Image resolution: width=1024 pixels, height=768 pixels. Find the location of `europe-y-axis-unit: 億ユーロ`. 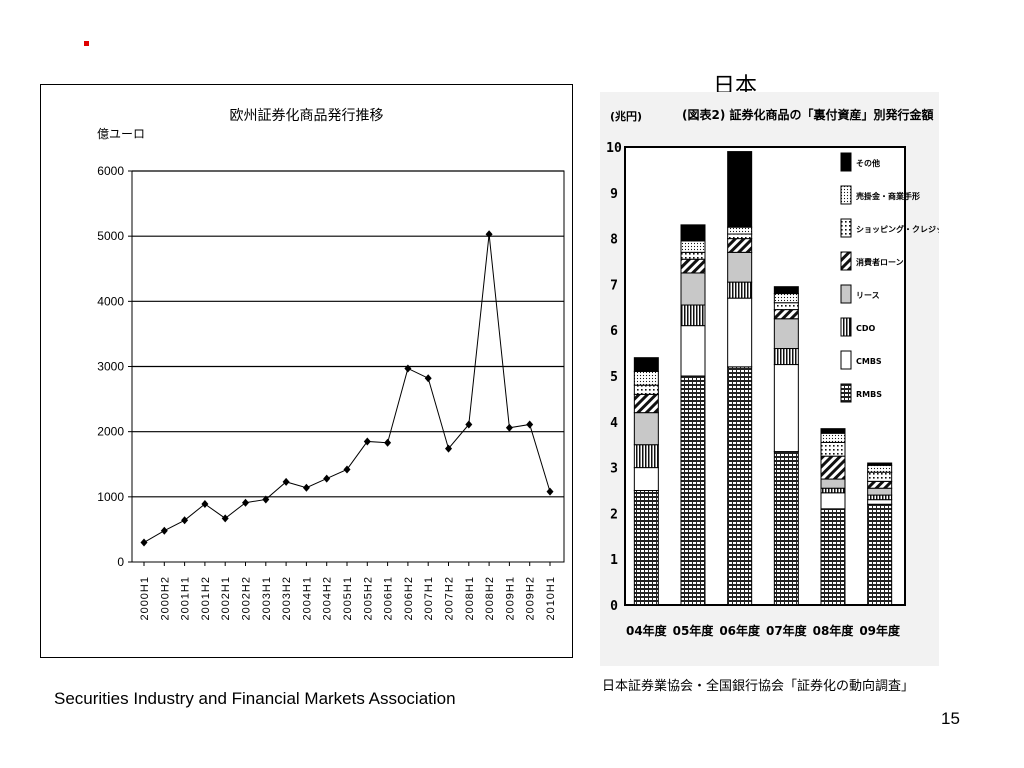

europe-y-axis-unit: 億ユーロ is located at coordinates (121, 134).